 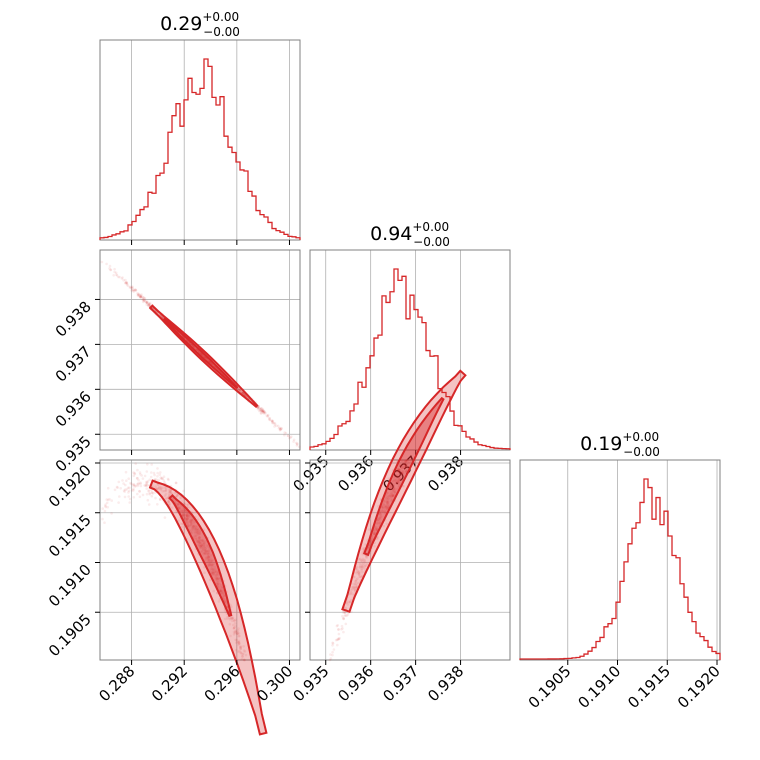 I want to click on hist-p1-title: 0.29+0.00 −0.00, so click(x=200, y=24).